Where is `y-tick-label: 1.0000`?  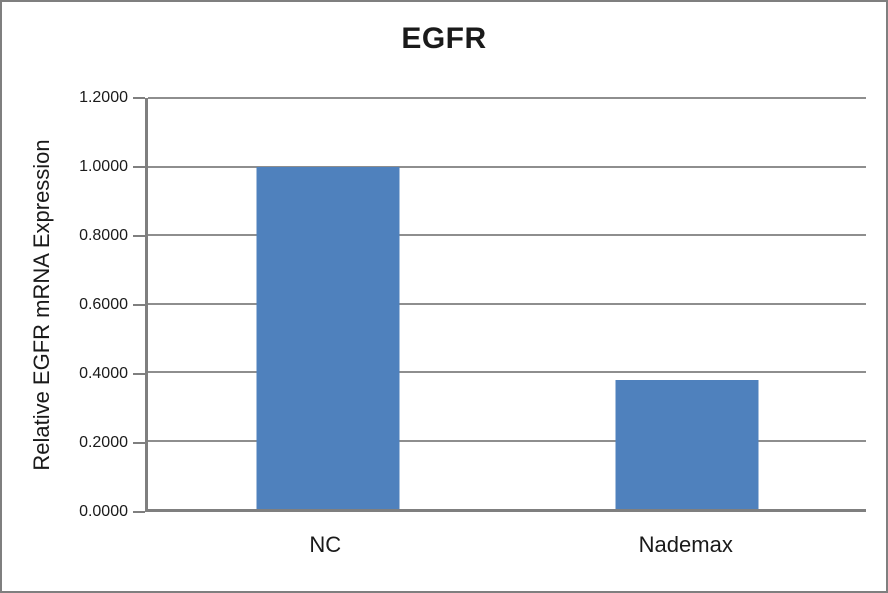
y-tick-label: 1.0000 is located at coordinates (103, 166).